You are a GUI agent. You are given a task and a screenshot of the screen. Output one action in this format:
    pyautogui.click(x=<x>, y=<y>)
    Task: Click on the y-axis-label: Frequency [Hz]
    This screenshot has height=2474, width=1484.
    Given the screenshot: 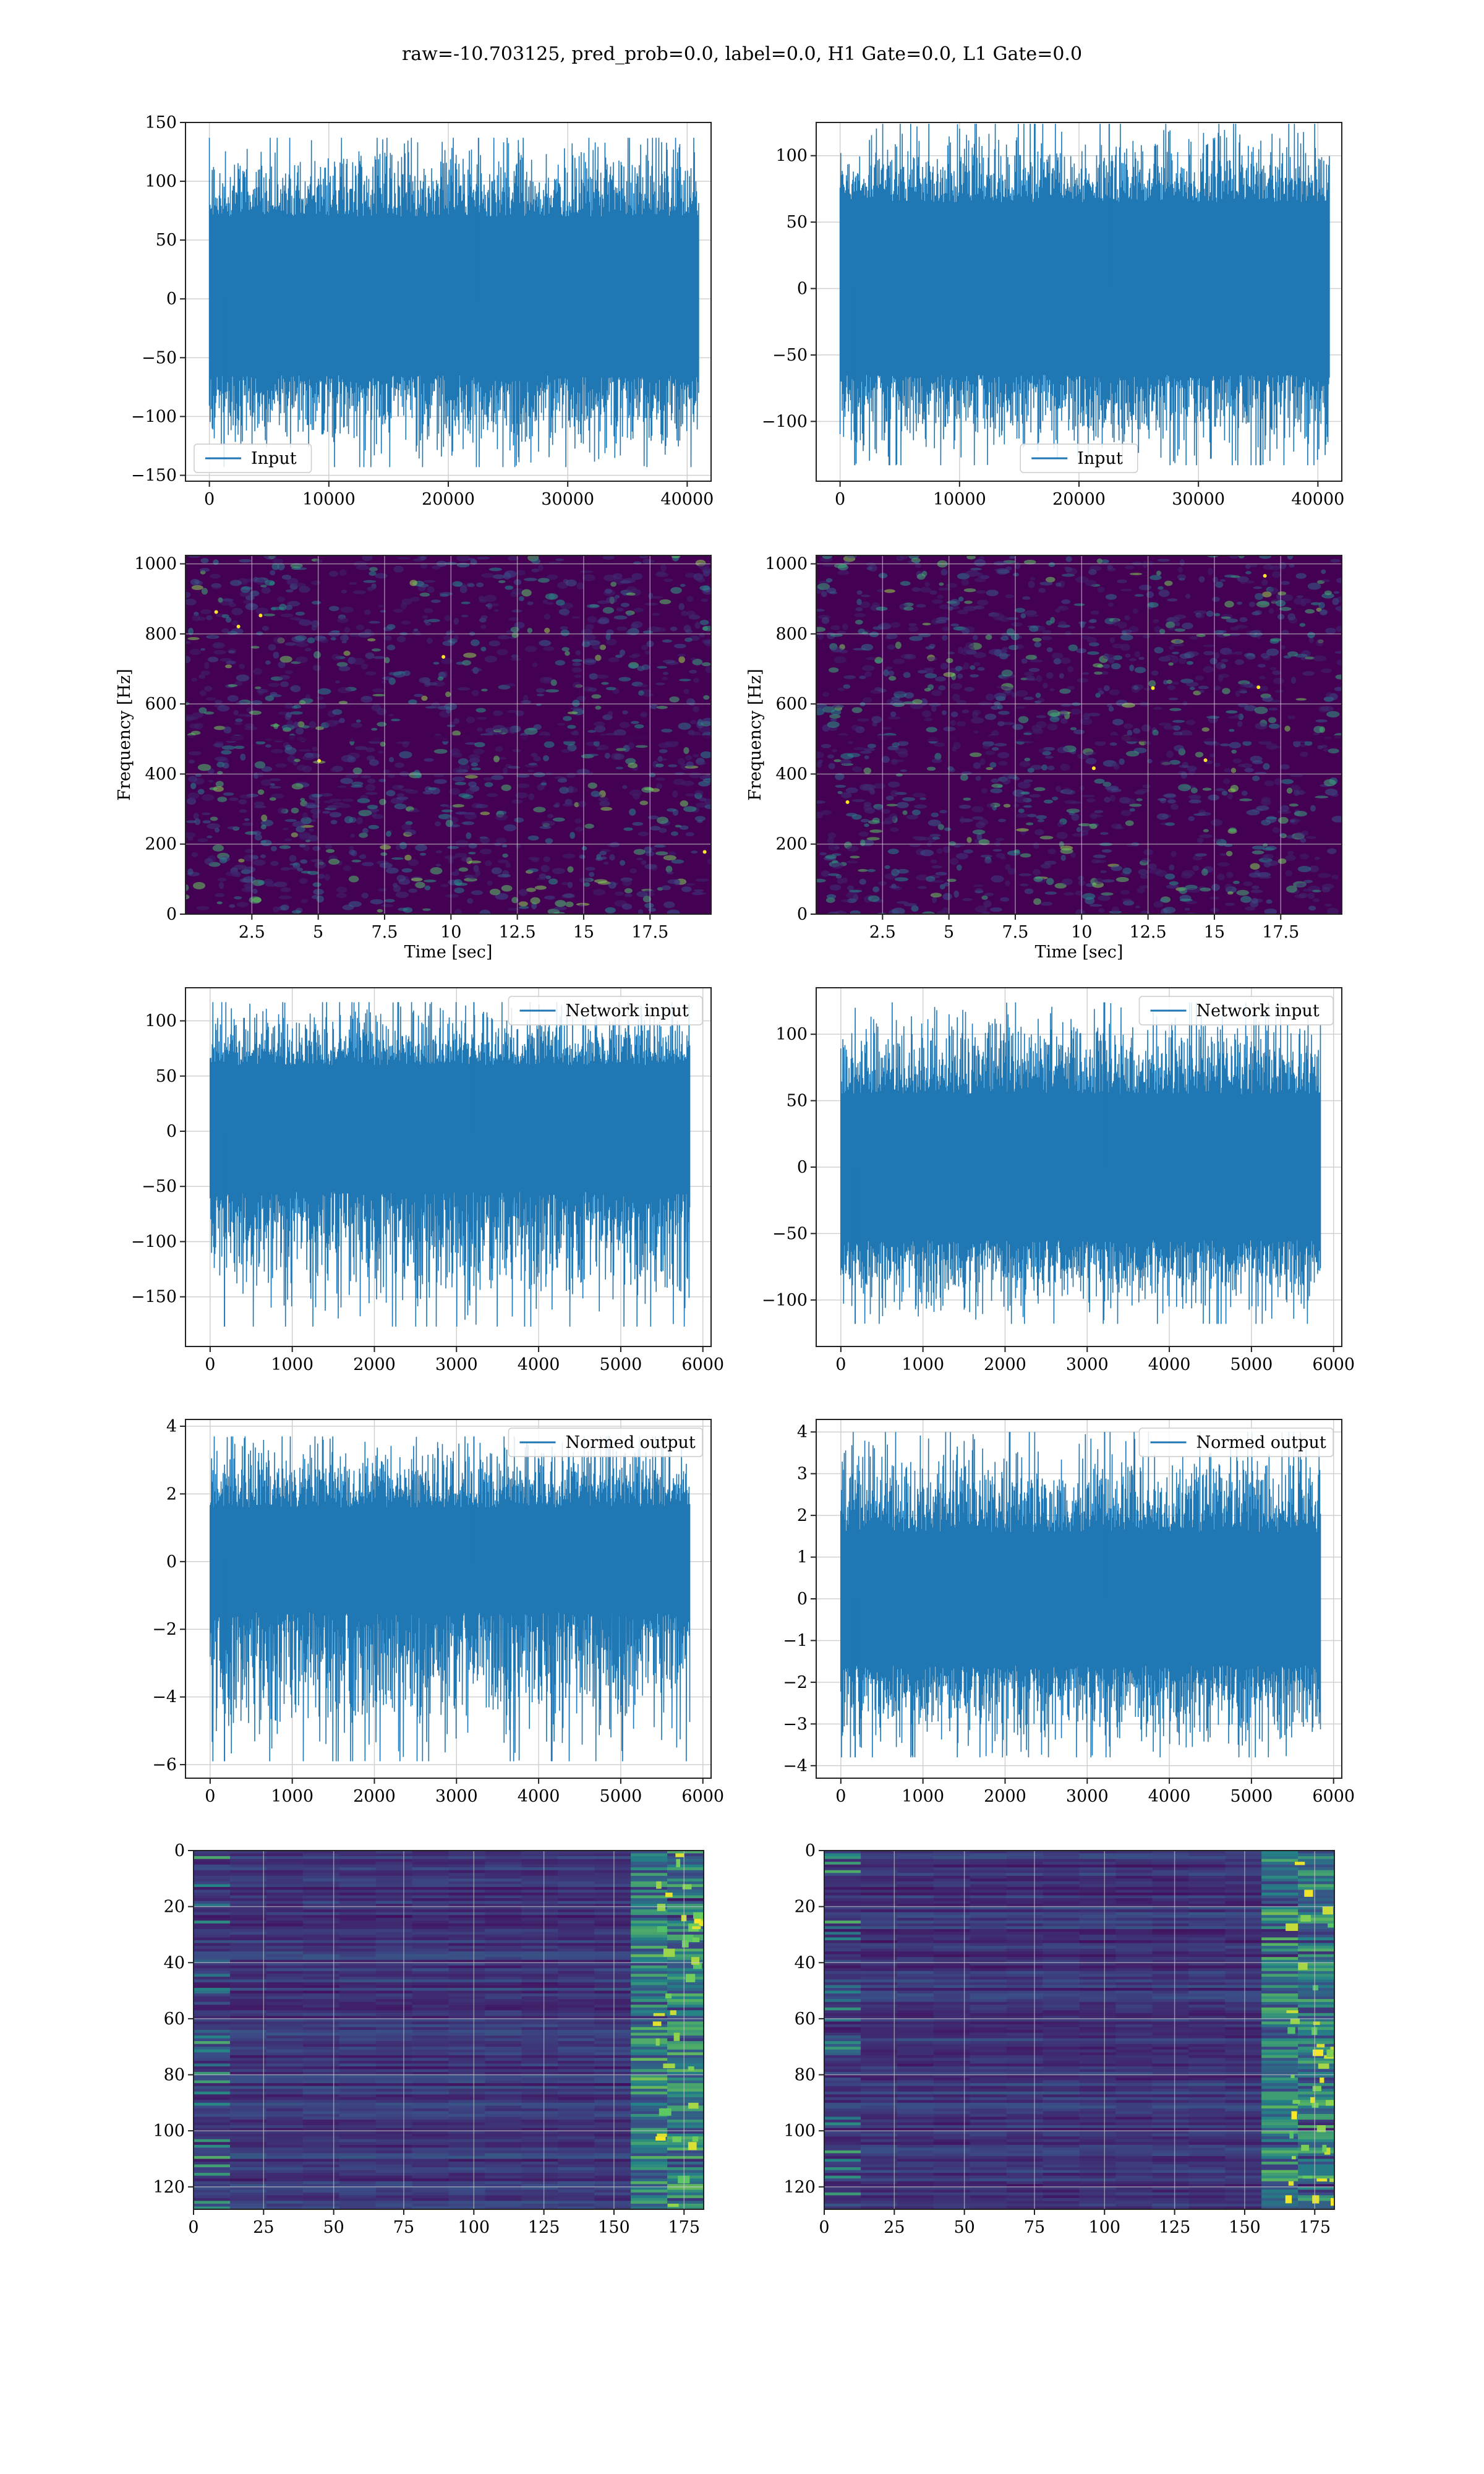 What is the action you would take?
    pyautogui.click(x=124, y=734)
    